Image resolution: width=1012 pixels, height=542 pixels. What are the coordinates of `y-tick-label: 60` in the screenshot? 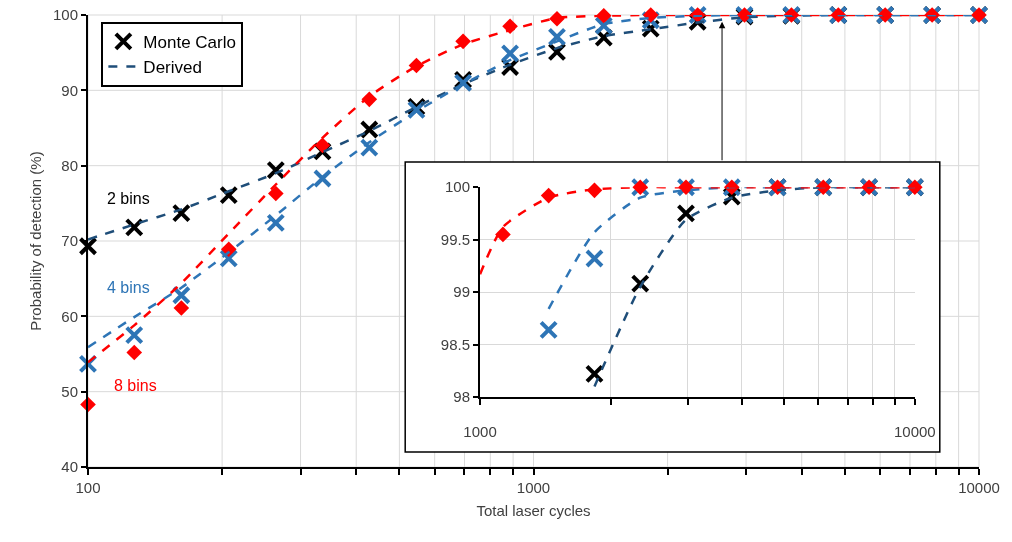 It's located at (69, 316).